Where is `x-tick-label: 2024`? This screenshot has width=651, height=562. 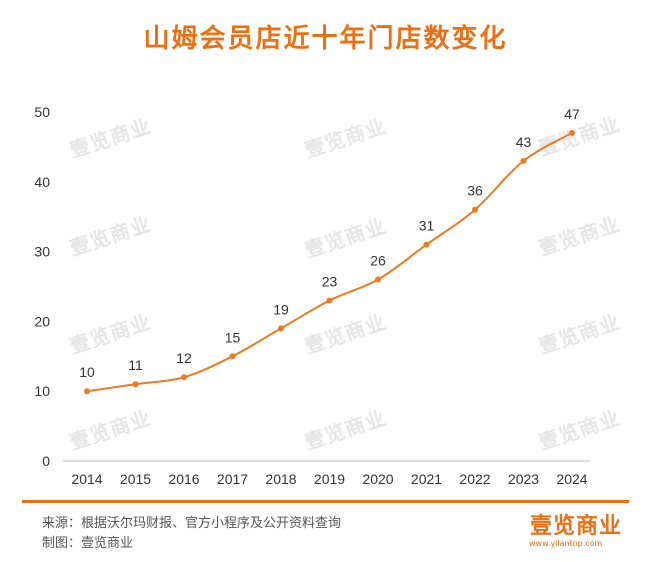
x-tick-label: 2024 is located at coordinates (571, 479).